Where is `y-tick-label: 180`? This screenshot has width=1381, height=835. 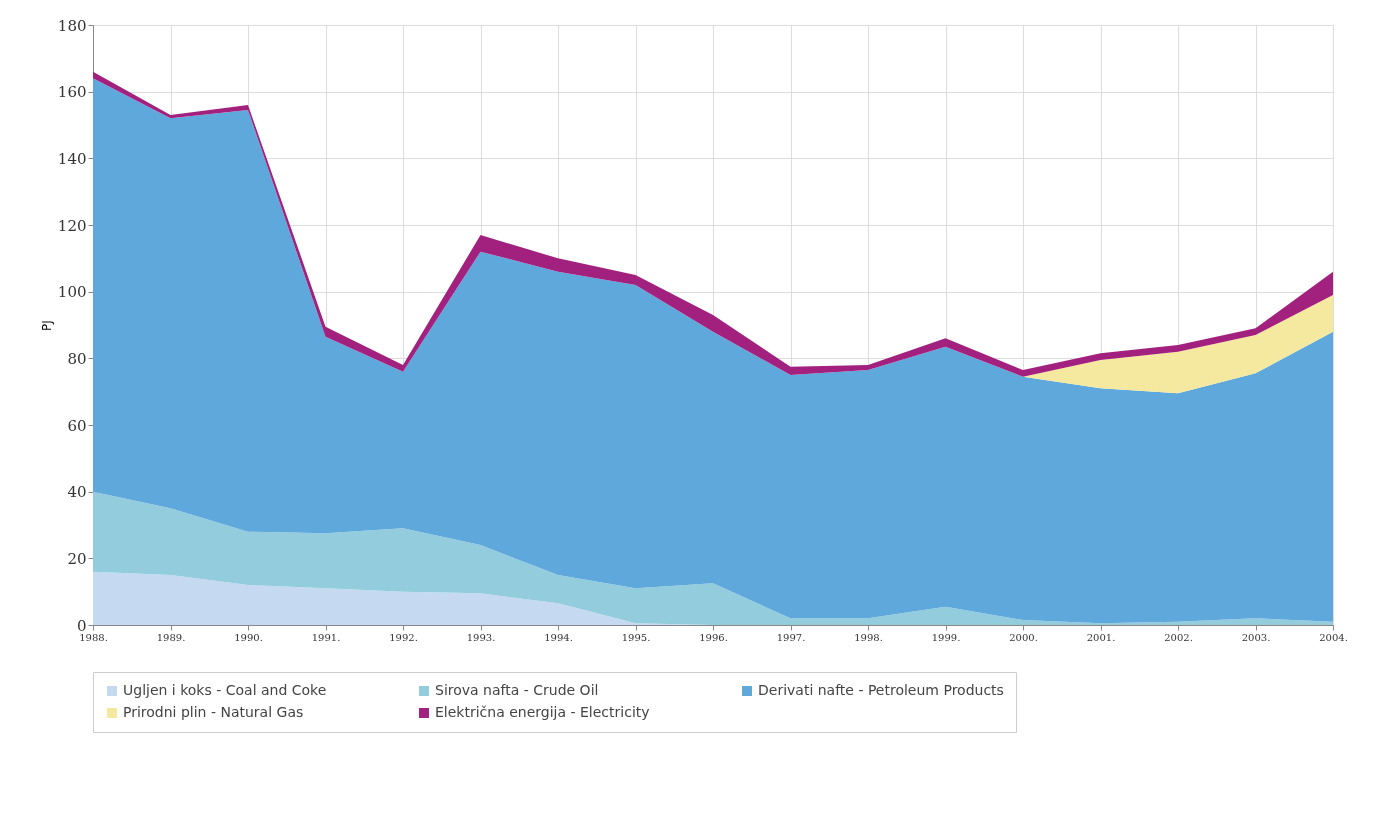 y-tick-label: 180 is located at coordinates (72, 25).